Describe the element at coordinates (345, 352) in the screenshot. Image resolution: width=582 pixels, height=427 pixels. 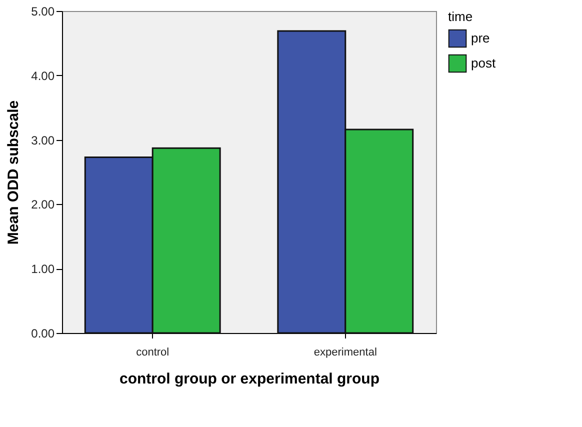
I see `x-tick-label: experimental` at that location.